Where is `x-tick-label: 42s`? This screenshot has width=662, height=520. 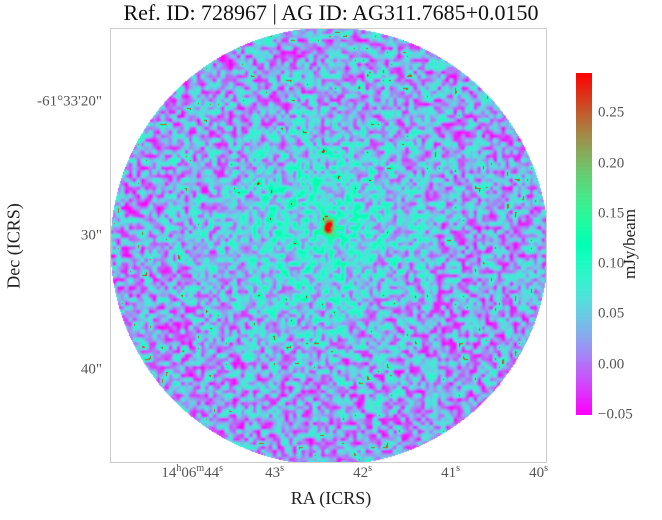 x-tick-label: 42s is located at coordinates (362, 472).